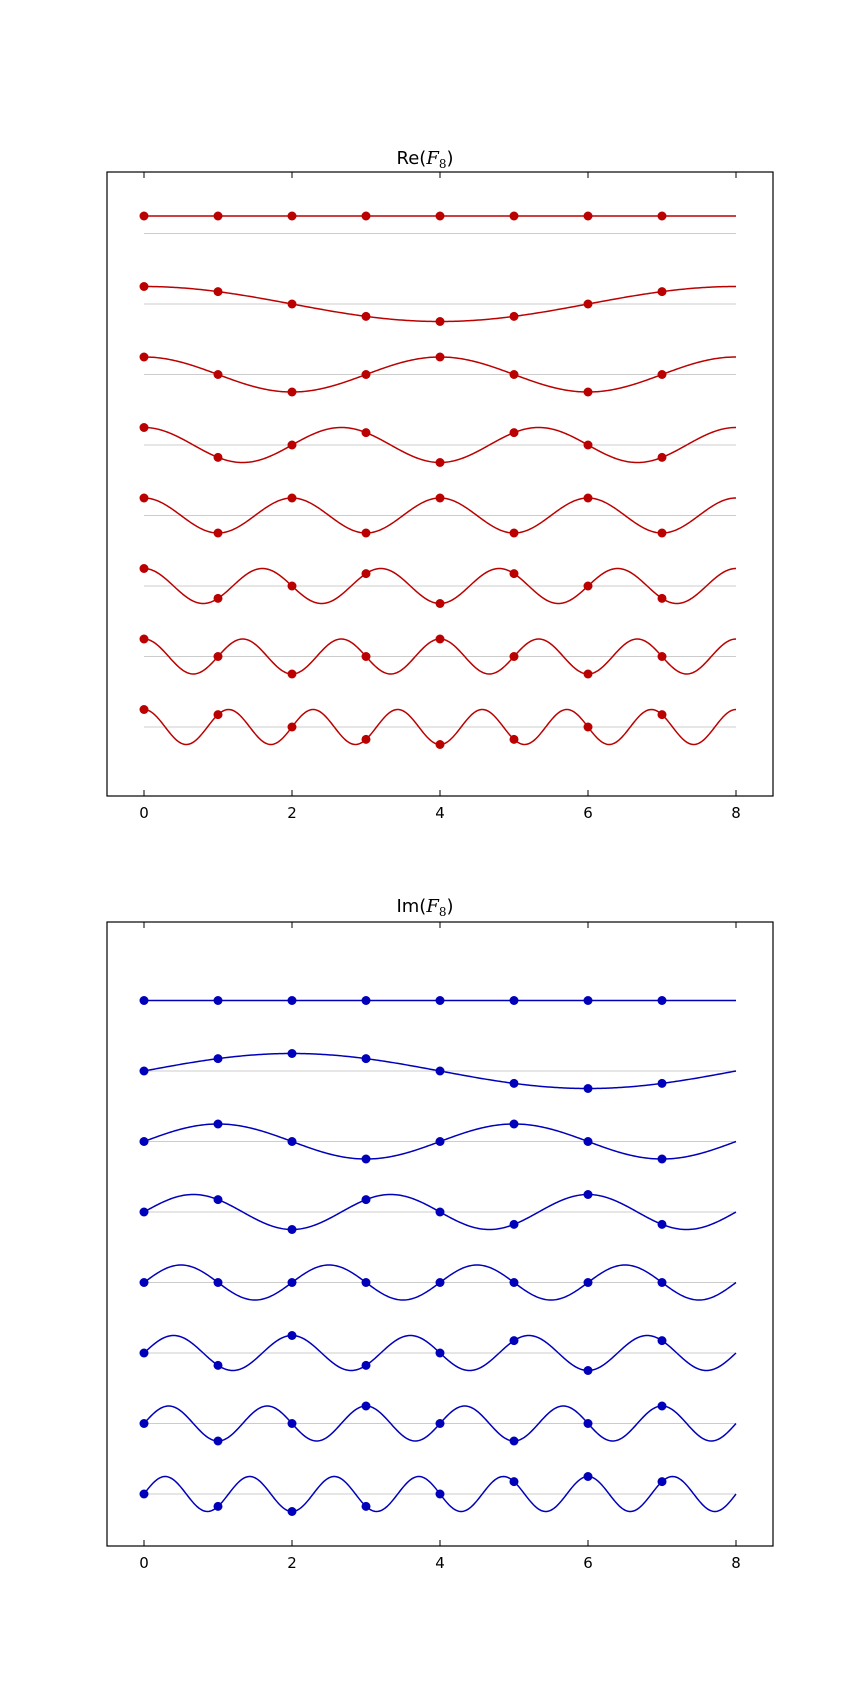 Image resolution: width=850 pixels, height=1700 pixels. What do you see at coordinates (144, 813) in the screenshot?
I see `re-xtick-label-0: 0` at bounding box center [144, 813].